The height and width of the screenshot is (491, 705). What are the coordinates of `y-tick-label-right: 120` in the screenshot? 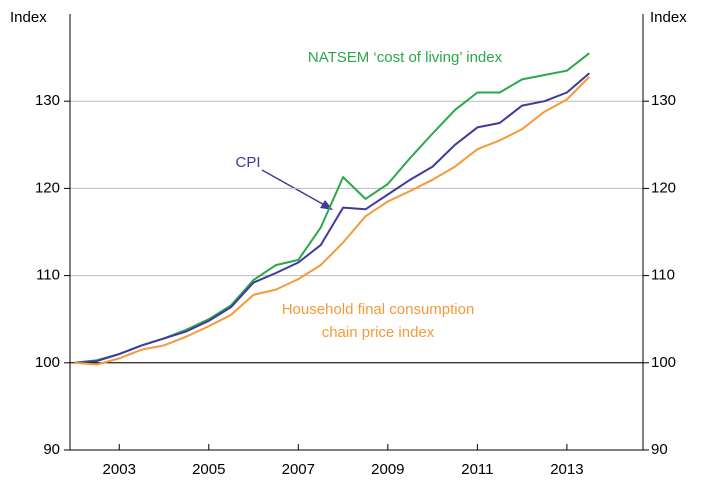 It's located at (663, 187).